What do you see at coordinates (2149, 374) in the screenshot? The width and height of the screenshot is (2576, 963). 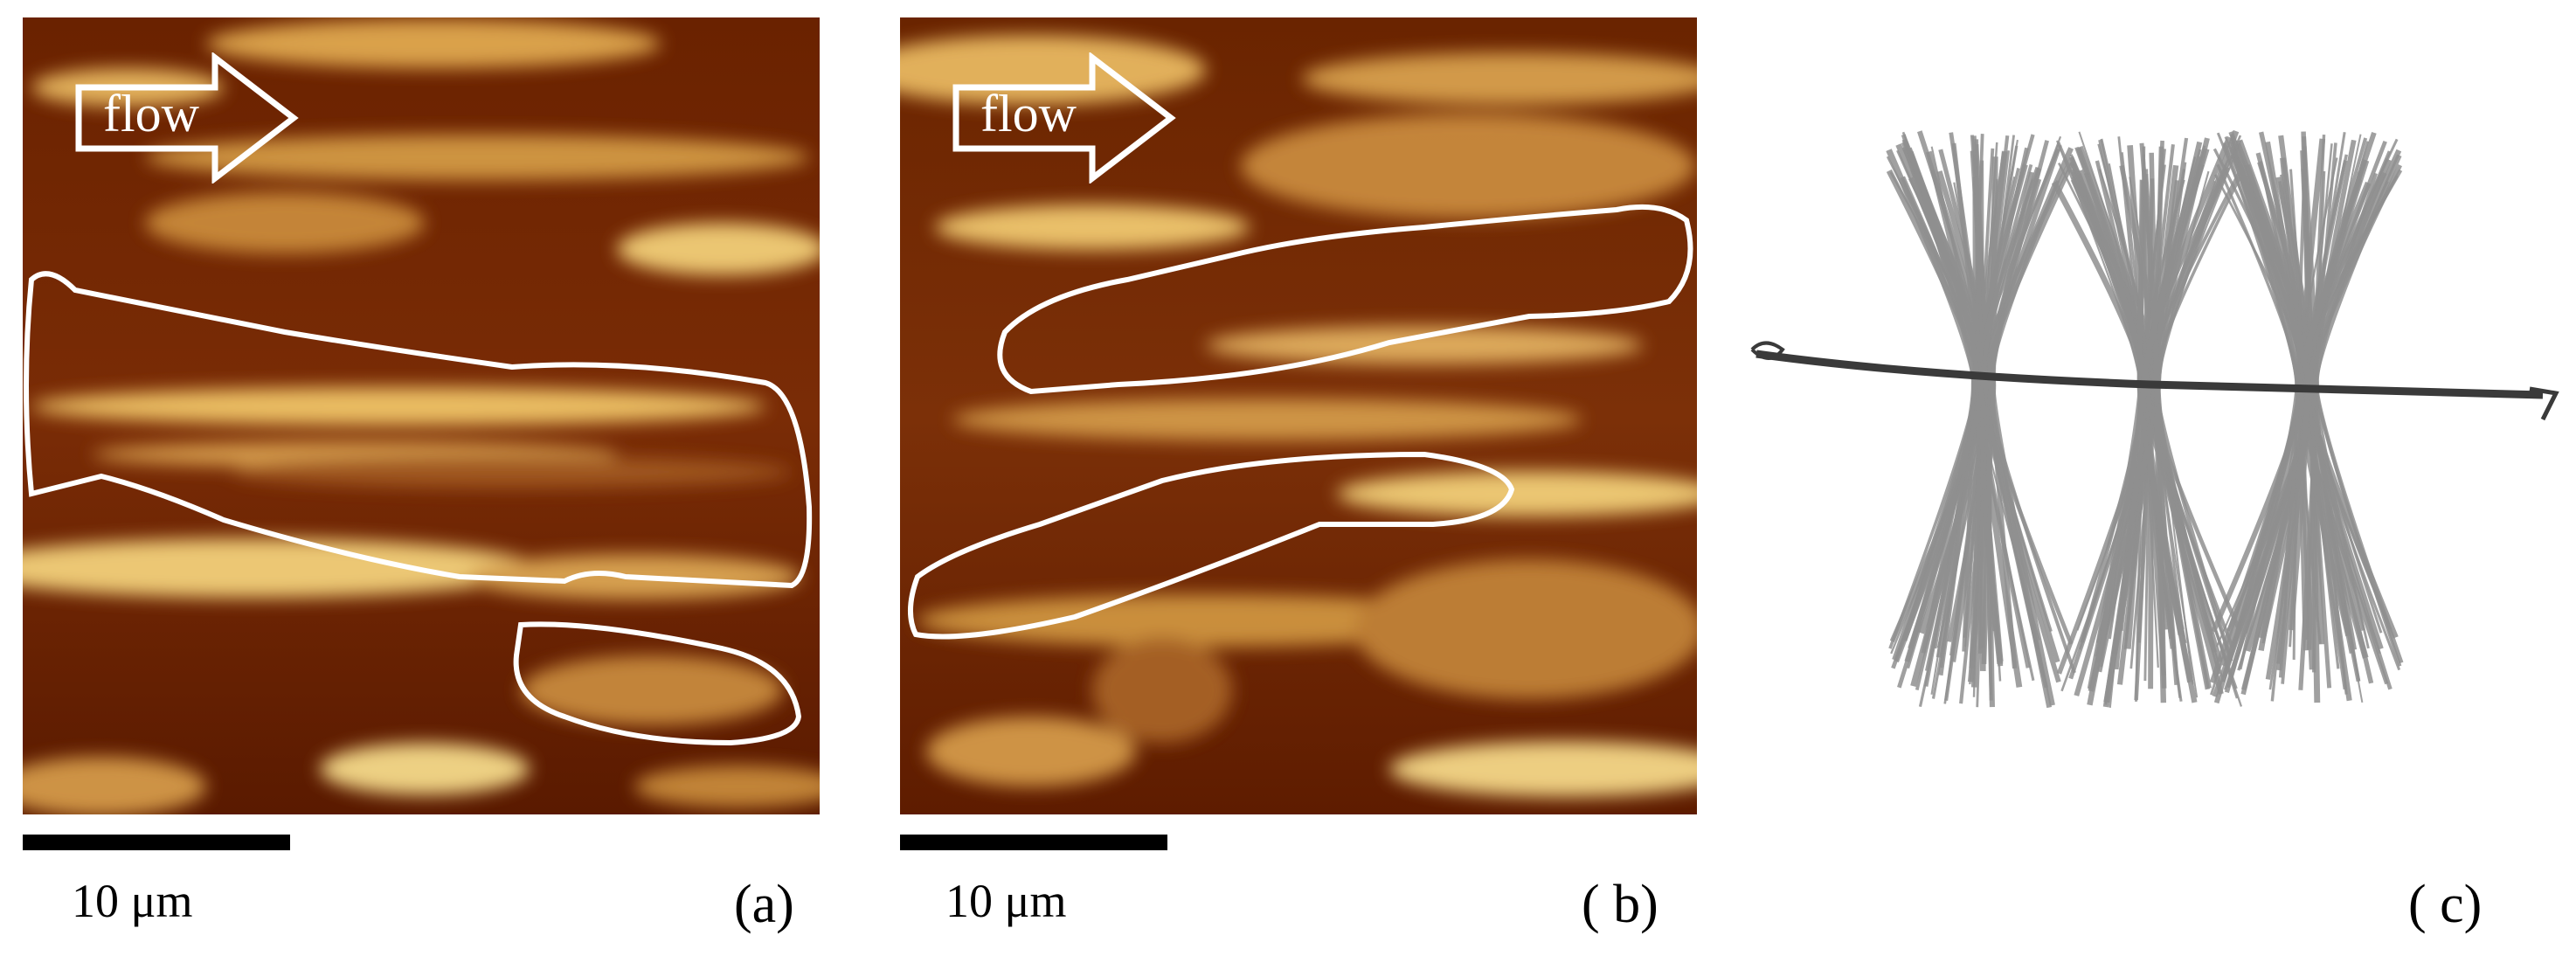 I see `central-shish-fiber` at bounding box center [2149, 374].